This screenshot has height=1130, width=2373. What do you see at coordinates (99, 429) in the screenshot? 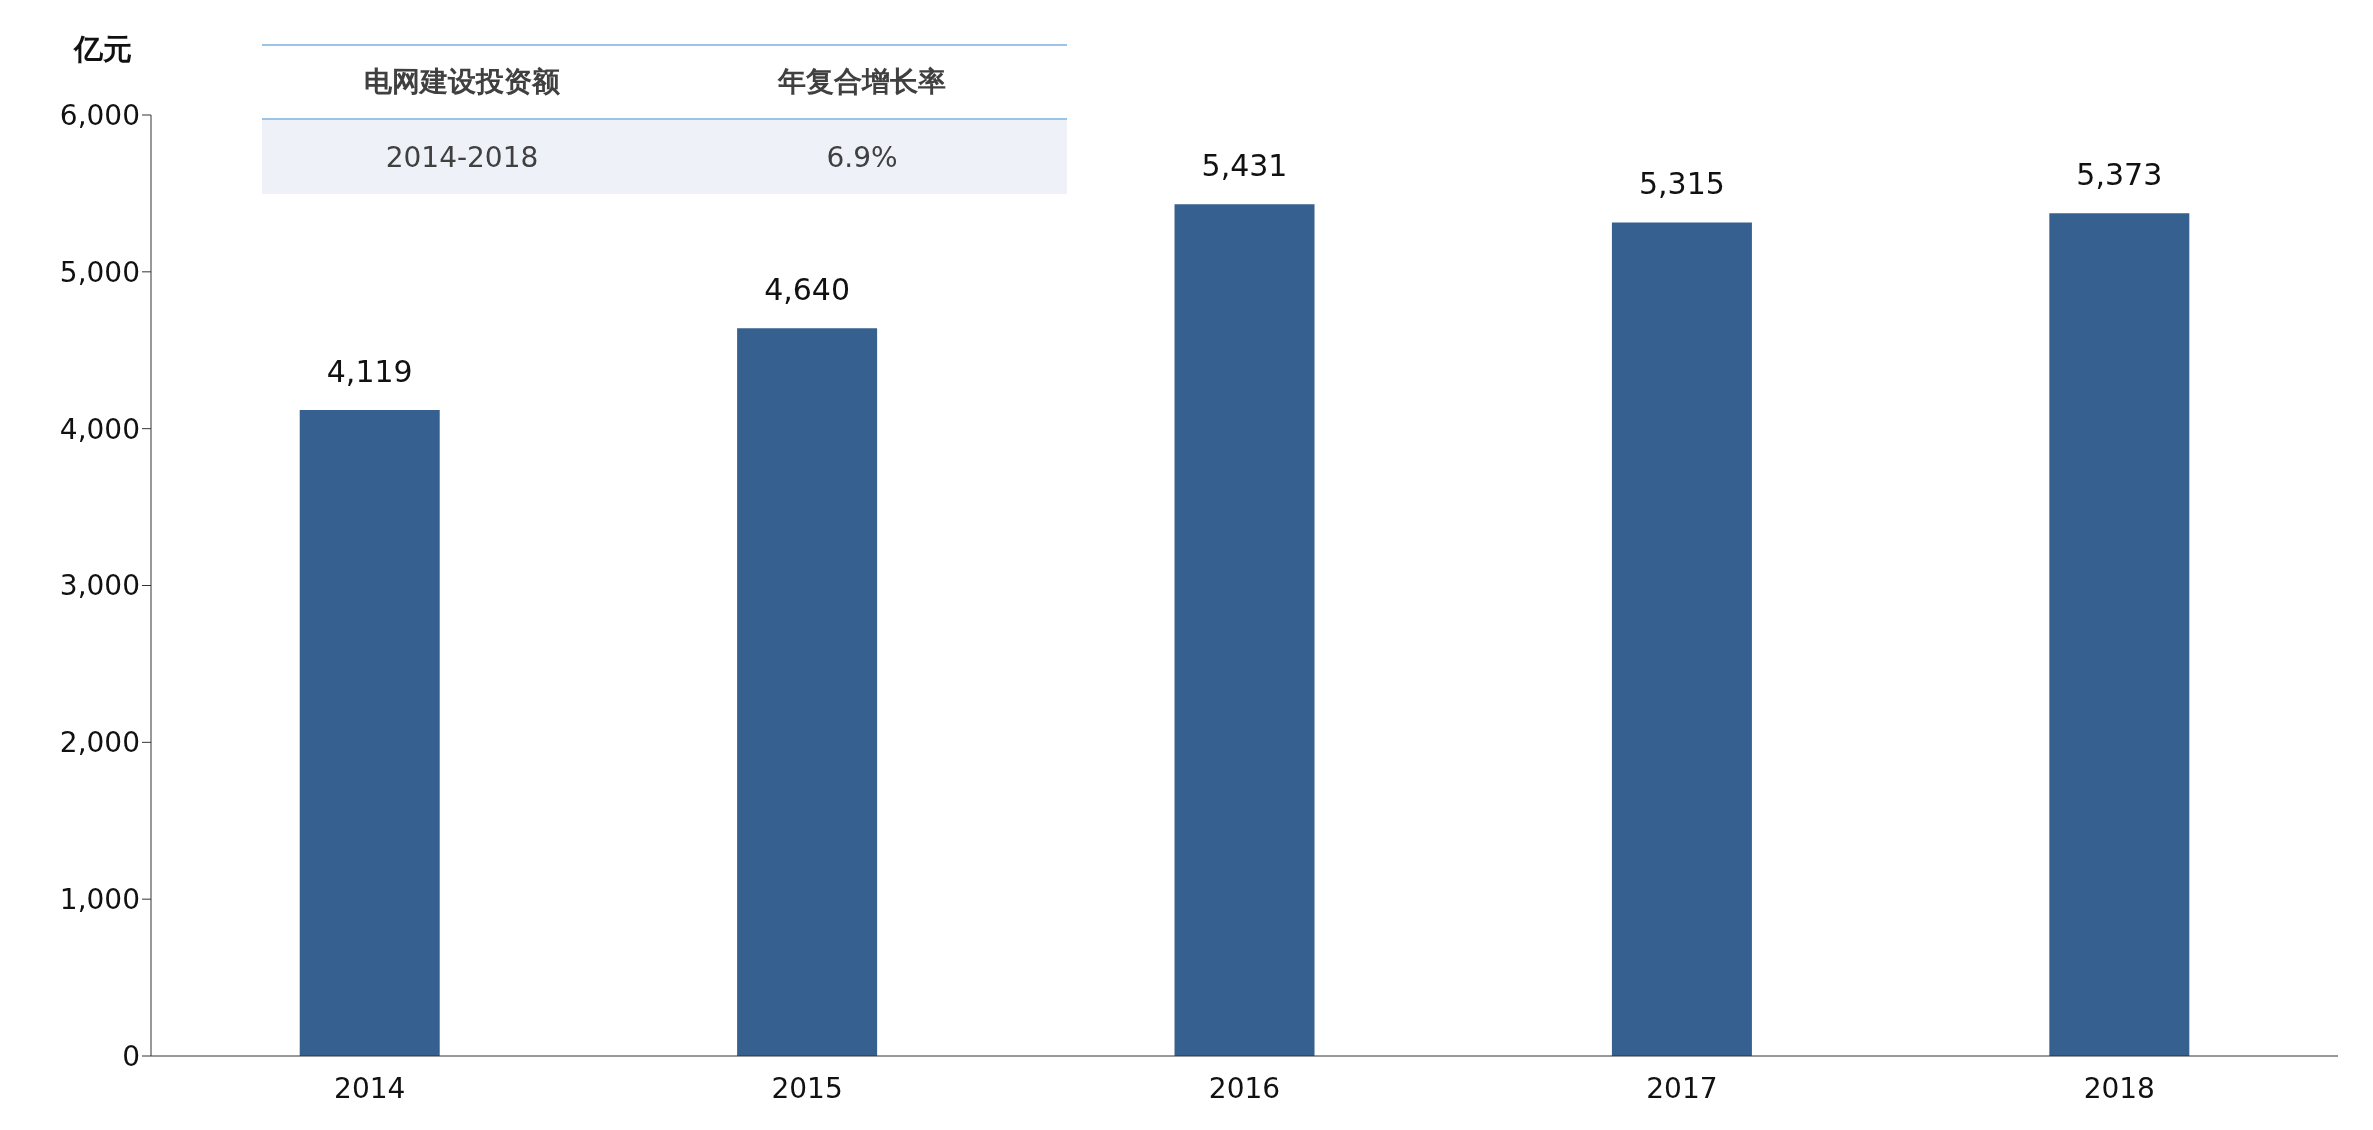
I see `y-tick-label: 4,000` at bounding box center [99, 429].